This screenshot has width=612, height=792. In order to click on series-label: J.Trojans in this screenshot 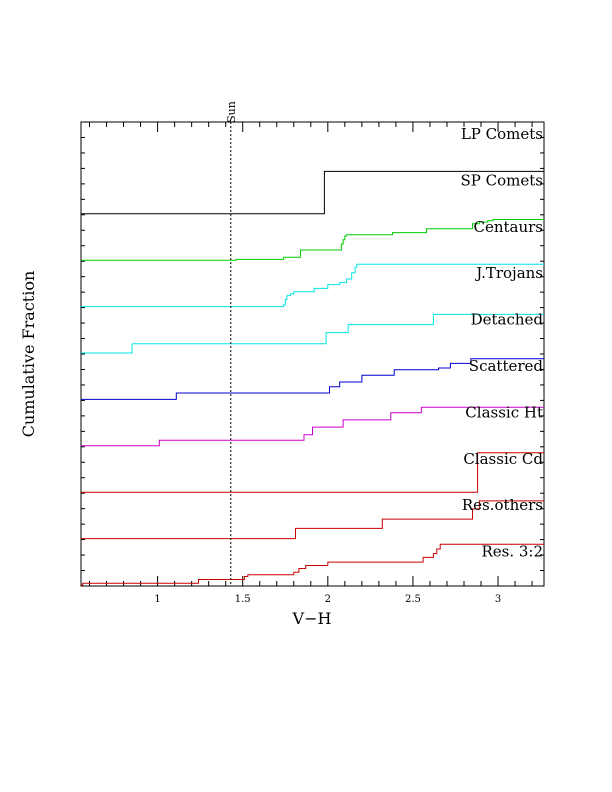, I will do `click(508, 273)`.